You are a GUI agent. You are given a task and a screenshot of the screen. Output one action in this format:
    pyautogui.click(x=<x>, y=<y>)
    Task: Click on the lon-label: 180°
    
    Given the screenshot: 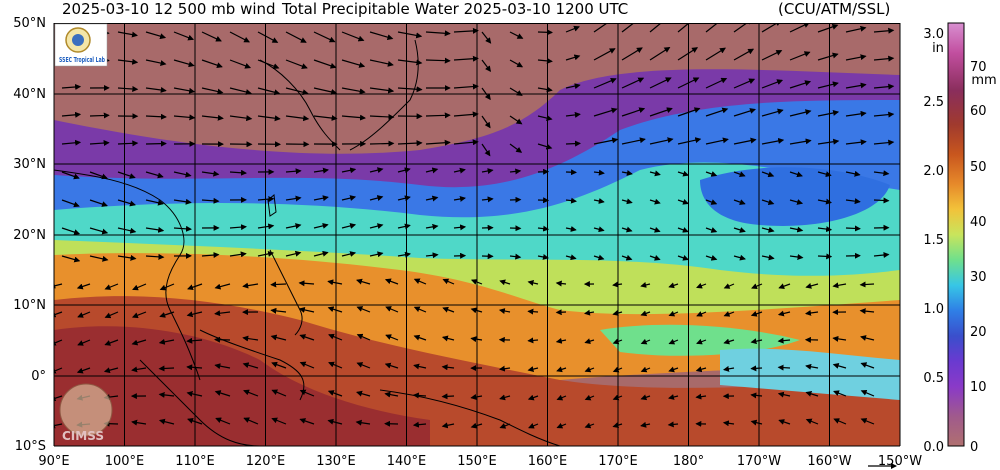 What is the action you would take?
    pyautogui.click(x=688, y=461)
    